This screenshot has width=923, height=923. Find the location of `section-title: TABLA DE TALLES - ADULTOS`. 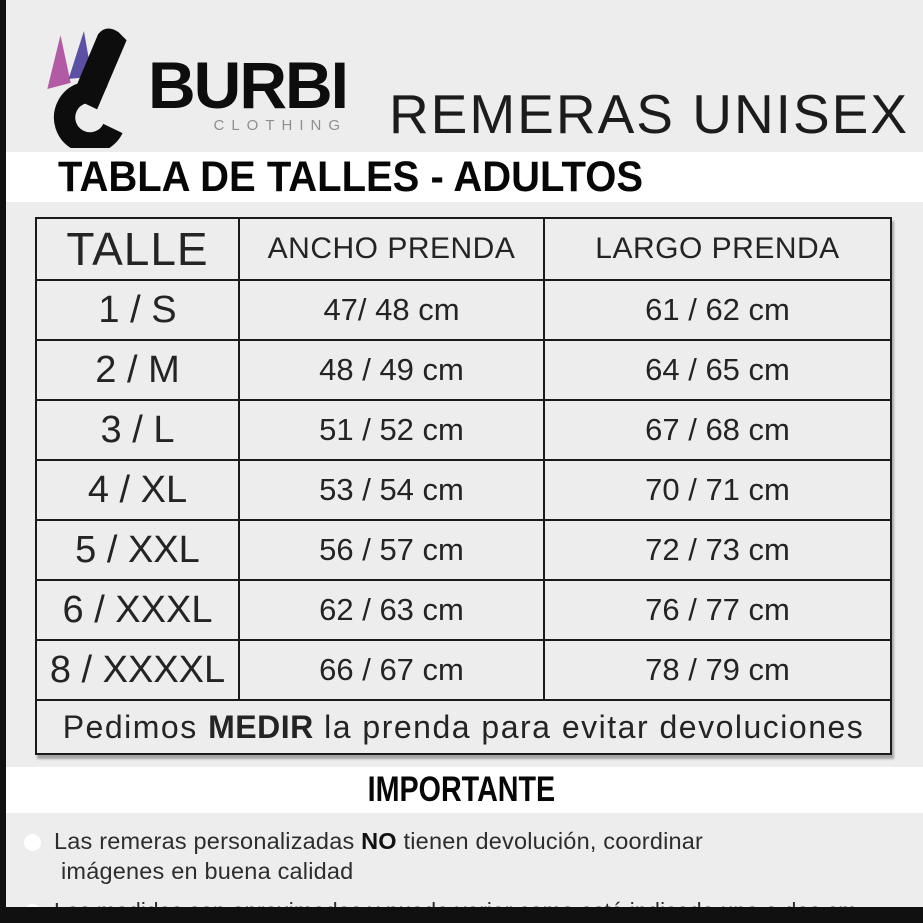

section-title: TABLA DE TALLES - ADULTOS is located at coordinates (350, 176).